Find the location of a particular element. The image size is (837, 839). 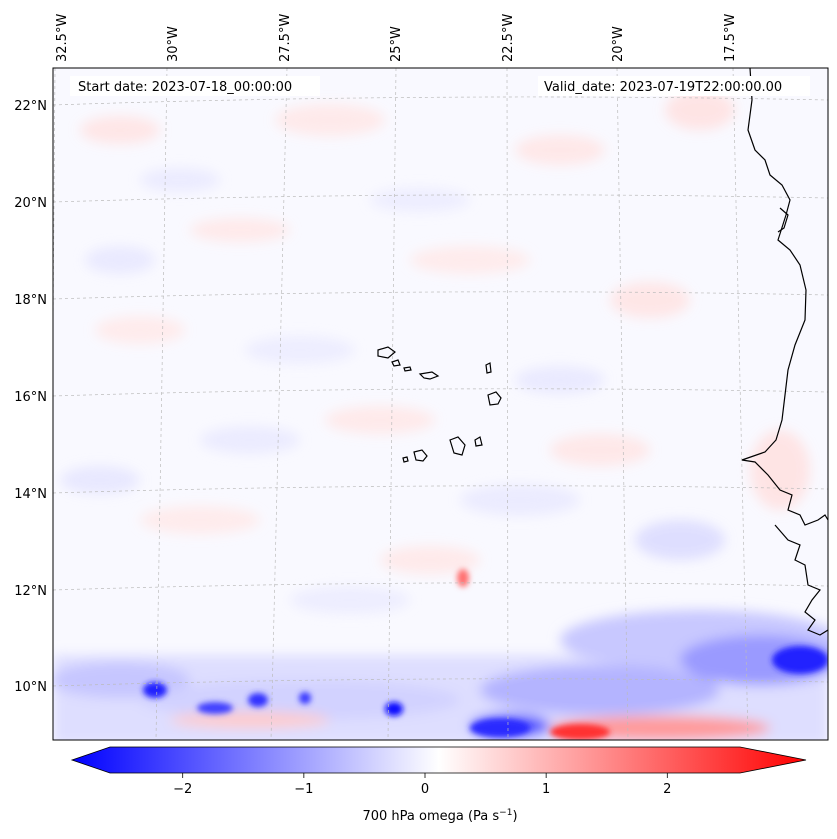

colorbar-tick-label: −1 is located at coordinates (303, 789).